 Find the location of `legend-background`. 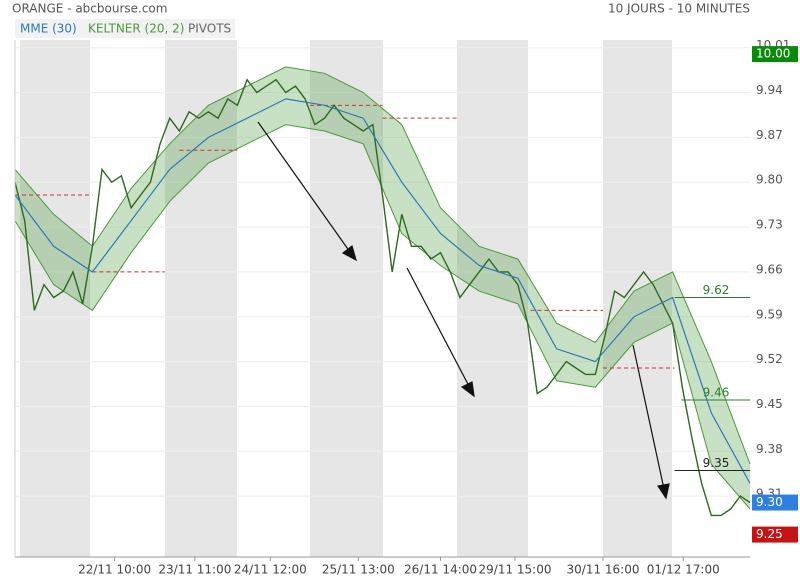

legend-background is located at coordinates (125, 28).